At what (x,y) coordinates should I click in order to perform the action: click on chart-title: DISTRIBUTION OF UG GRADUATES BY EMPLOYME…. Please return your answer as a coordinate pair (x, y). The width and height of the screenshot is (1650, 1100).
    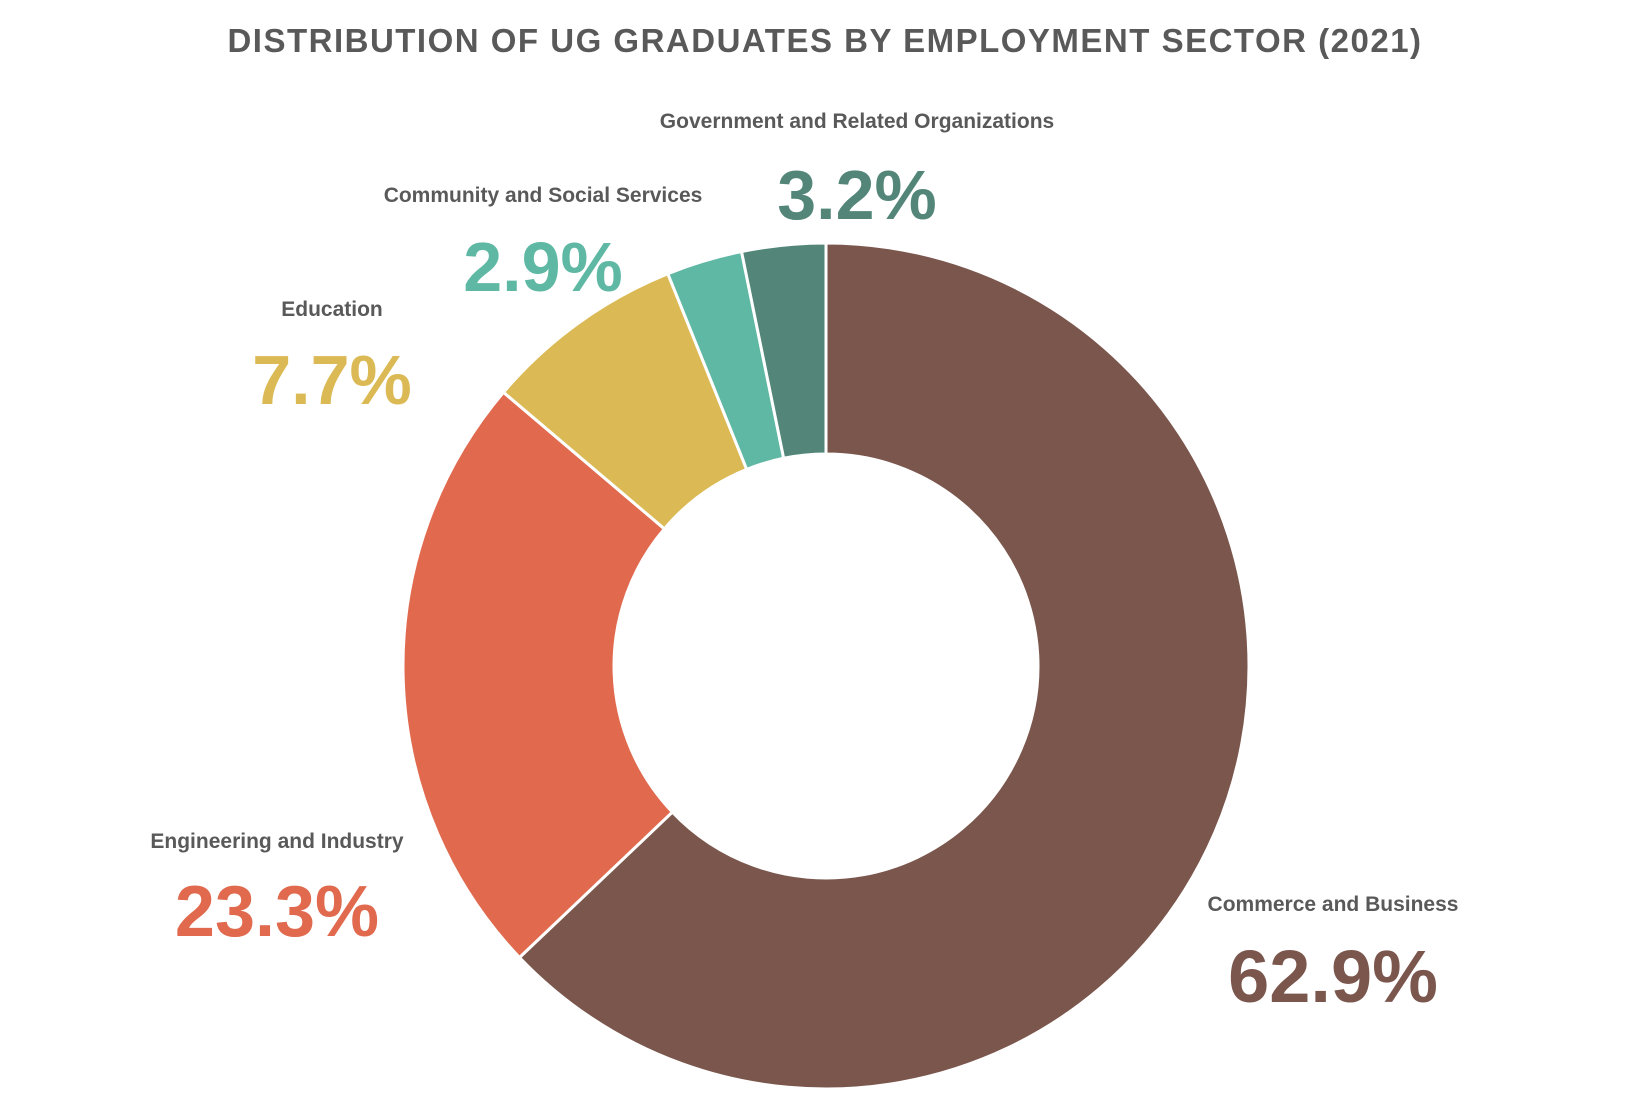
    Looking at the image, I should click on (825, 40).